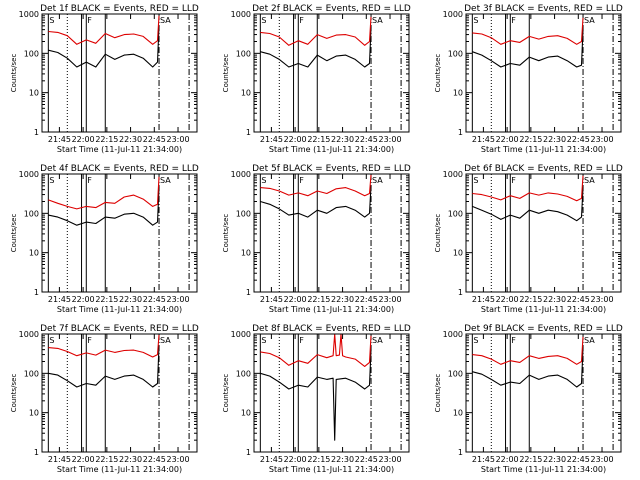 This screenshot has width=640, height=480. I want to click on panel-title: Det 2f BLACK = Events, RED = LLD, so click(331, 9).